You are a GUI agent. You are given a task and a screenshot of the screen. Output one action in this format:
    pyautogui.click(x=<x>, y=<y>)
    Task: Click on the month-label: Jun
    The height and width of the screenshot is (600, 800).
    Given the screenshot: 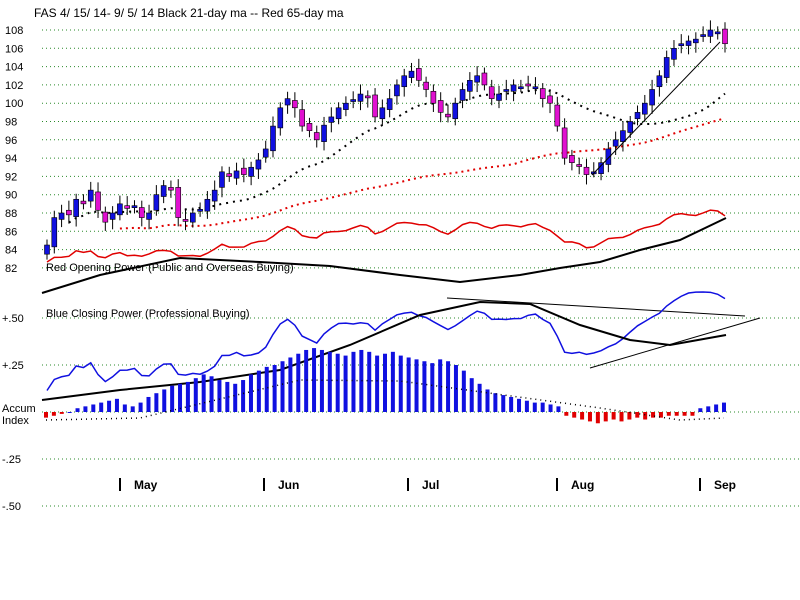 What is the action you would take?
    pyautogui.click(x=288, y=485)
    